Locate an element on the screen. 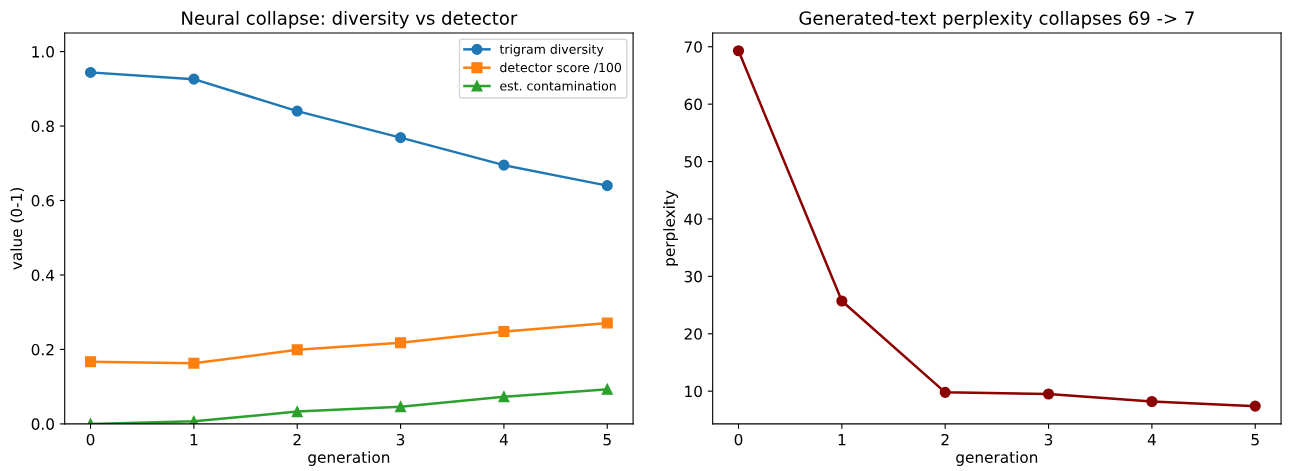 This screenshot has width=1294, height=471. y-tick-label: 60 is located at coordinates (693, 104).